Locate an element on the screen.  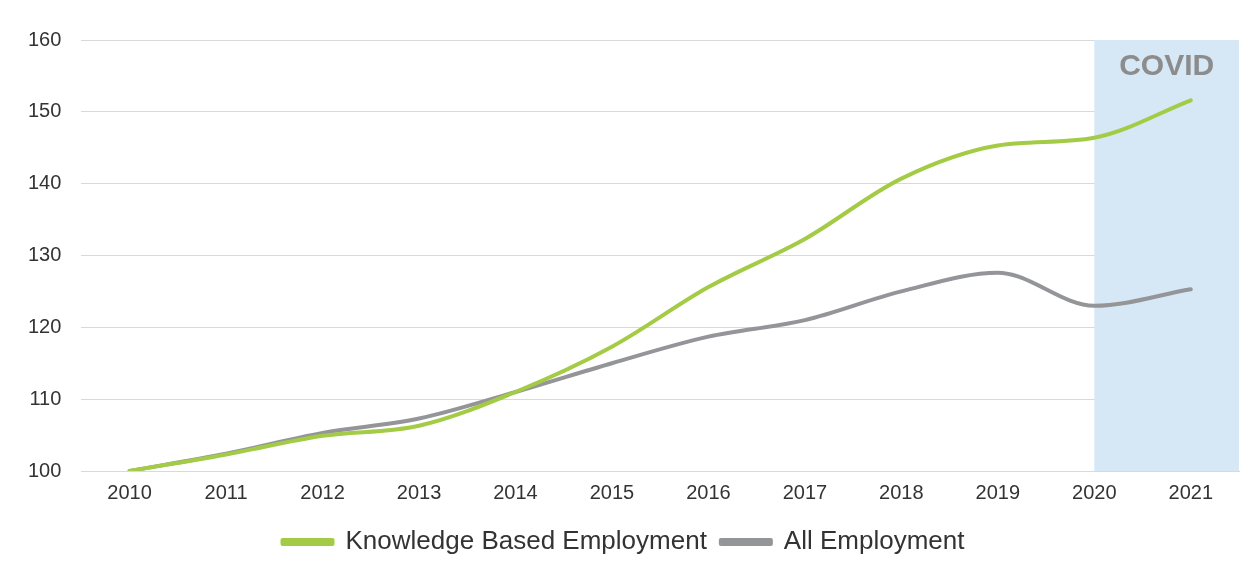
y-tick-label: 140 is located at coordinates (44, 182).